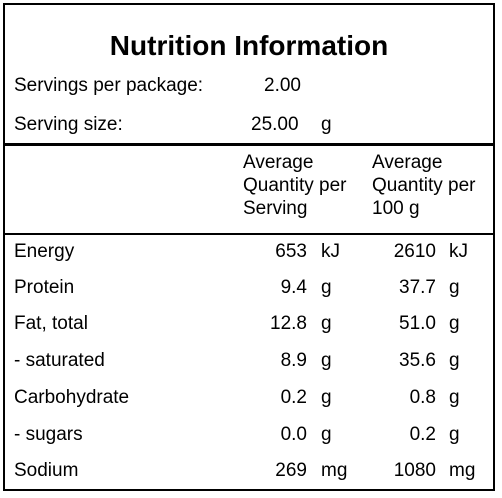 The height and width of the screenshot is (498, 502). What do you see at coordinates (417, 360) in the screenshot?
I see `per-100g-value: 35.6` at bounding box center [417, 360].